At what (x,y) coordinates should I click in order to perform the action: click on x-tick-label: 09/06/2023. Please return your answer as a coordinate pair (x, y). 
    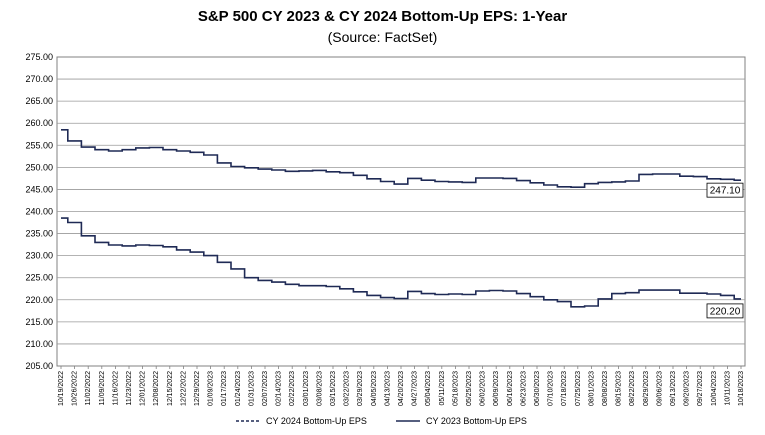
    Looking at the image, I should click on (659, 388).